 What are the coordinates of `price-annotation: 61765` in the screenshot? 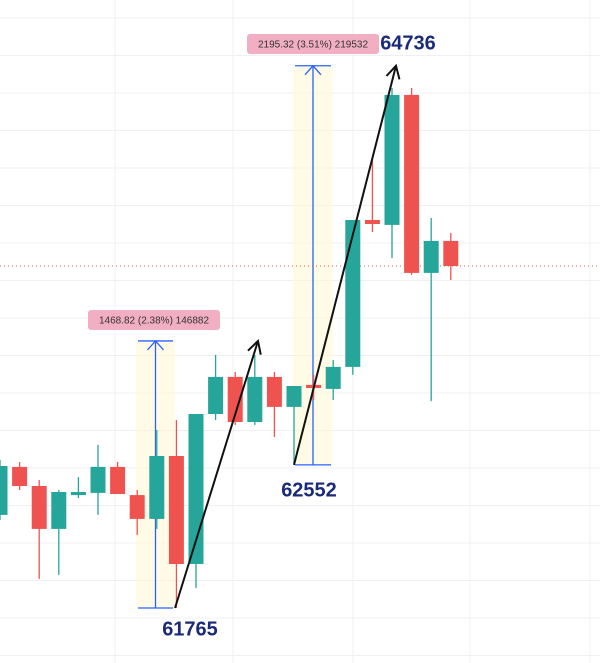 It's located at (190, 629).